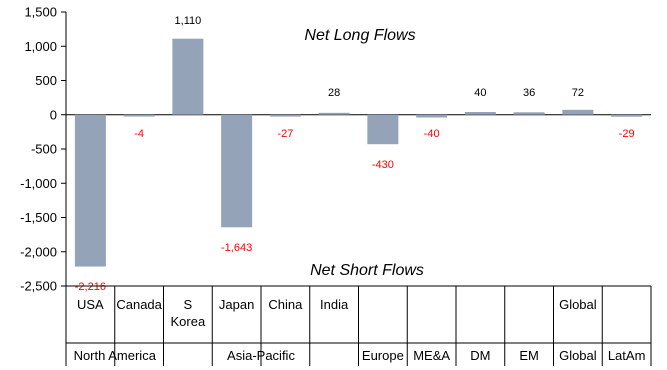 The height and width of the screenshot is (370, 667). I want to click on group-label: LatAm, so click(627, 355).